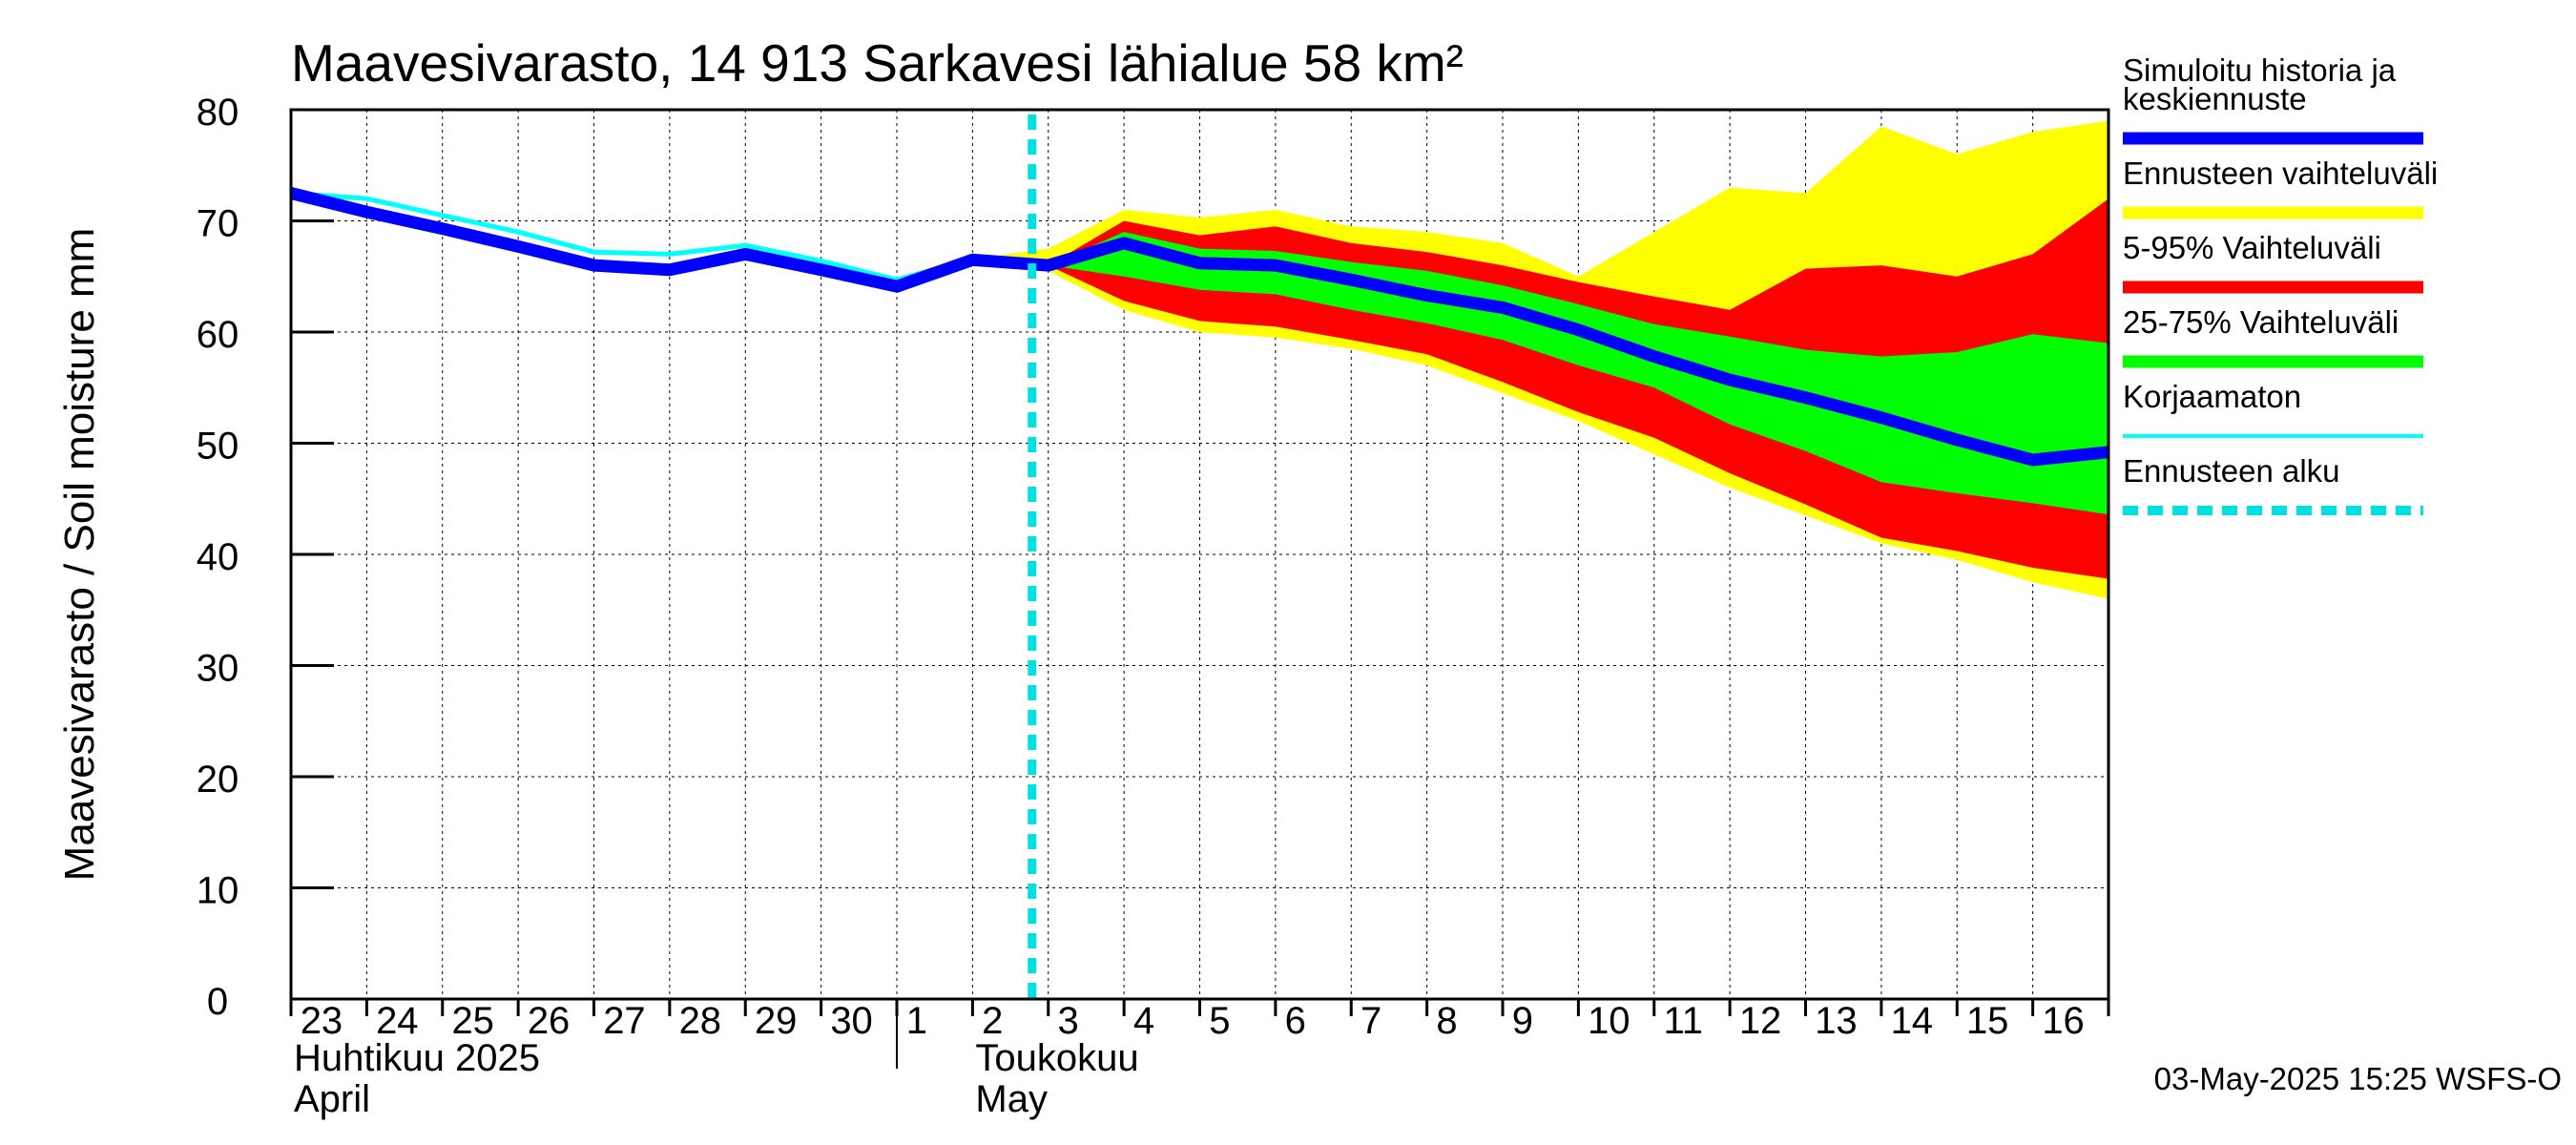 Image resolution: width=2576 pixels, height=1145 pixels. Describe the element at coordinates (1683, 1021) in the screenshot. I see `x-tick-label: 11` at that location.